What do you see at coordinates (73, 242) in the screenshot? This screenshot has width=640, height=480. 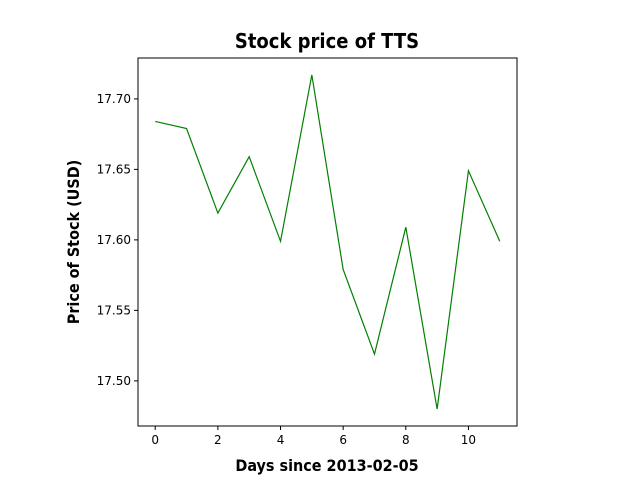 I see `y-axis-label: Price of Stock (USD)` at bounding box center [73, 242].